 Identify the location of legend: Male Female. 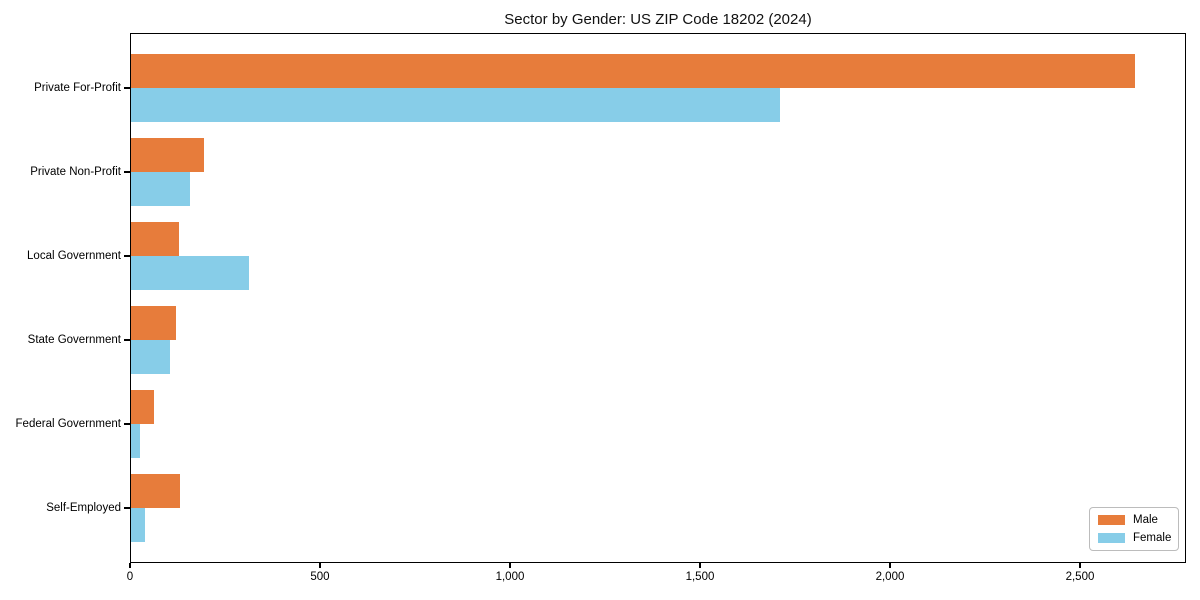
(1134, 529).